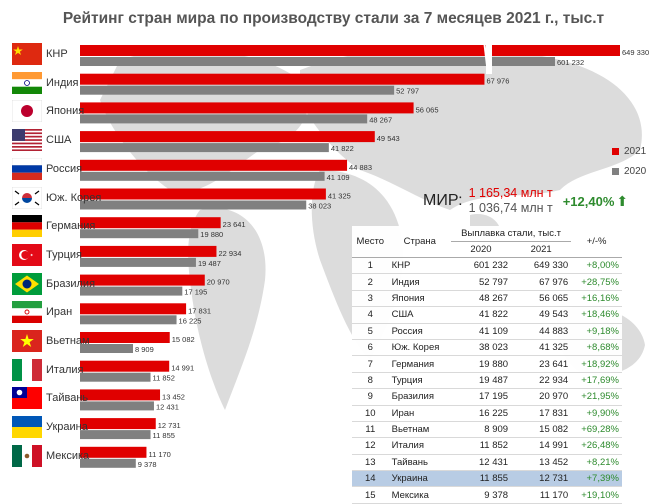  I want to click on bar-label-2020-10: 8 909, so click(144, 349).